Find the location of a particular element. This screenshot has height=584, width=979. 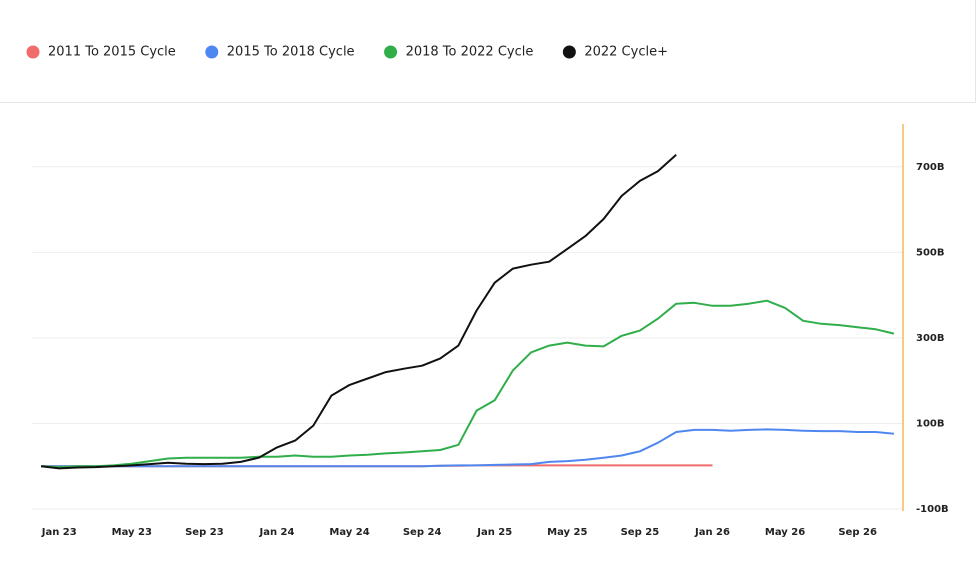

series-line is located at coordinates (467, 448).